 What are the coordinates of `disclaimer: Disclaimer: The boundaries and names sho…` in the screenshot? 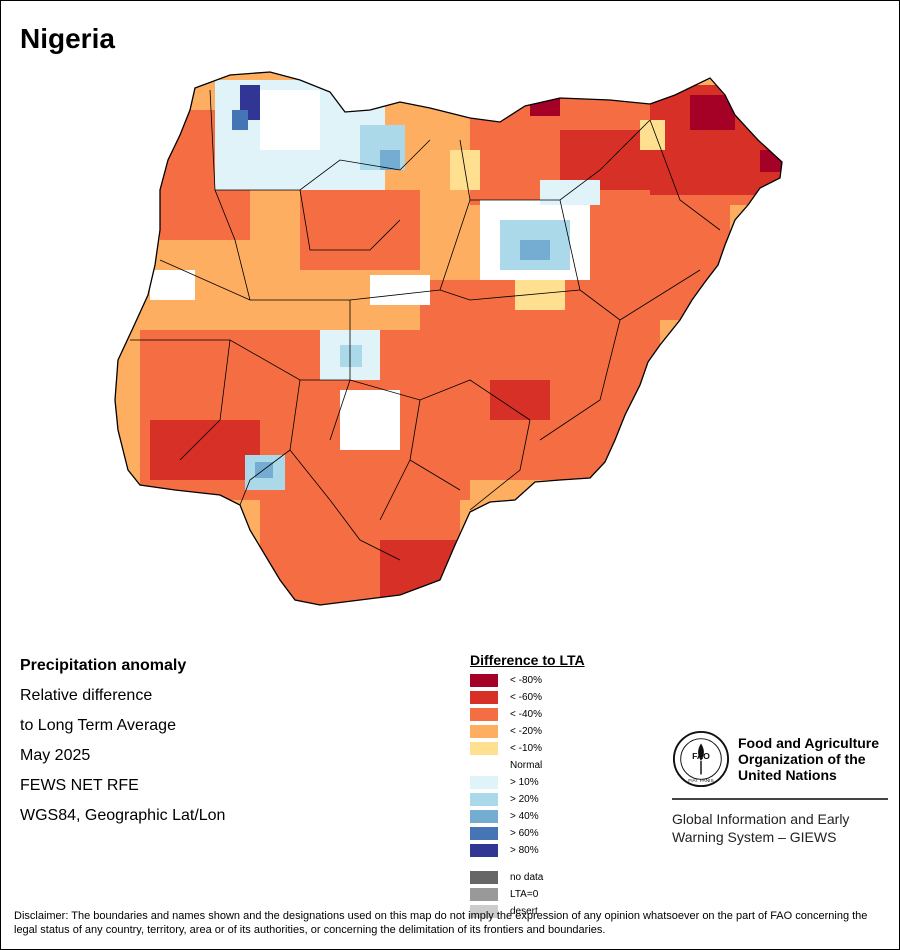 It's located at (441, 923).